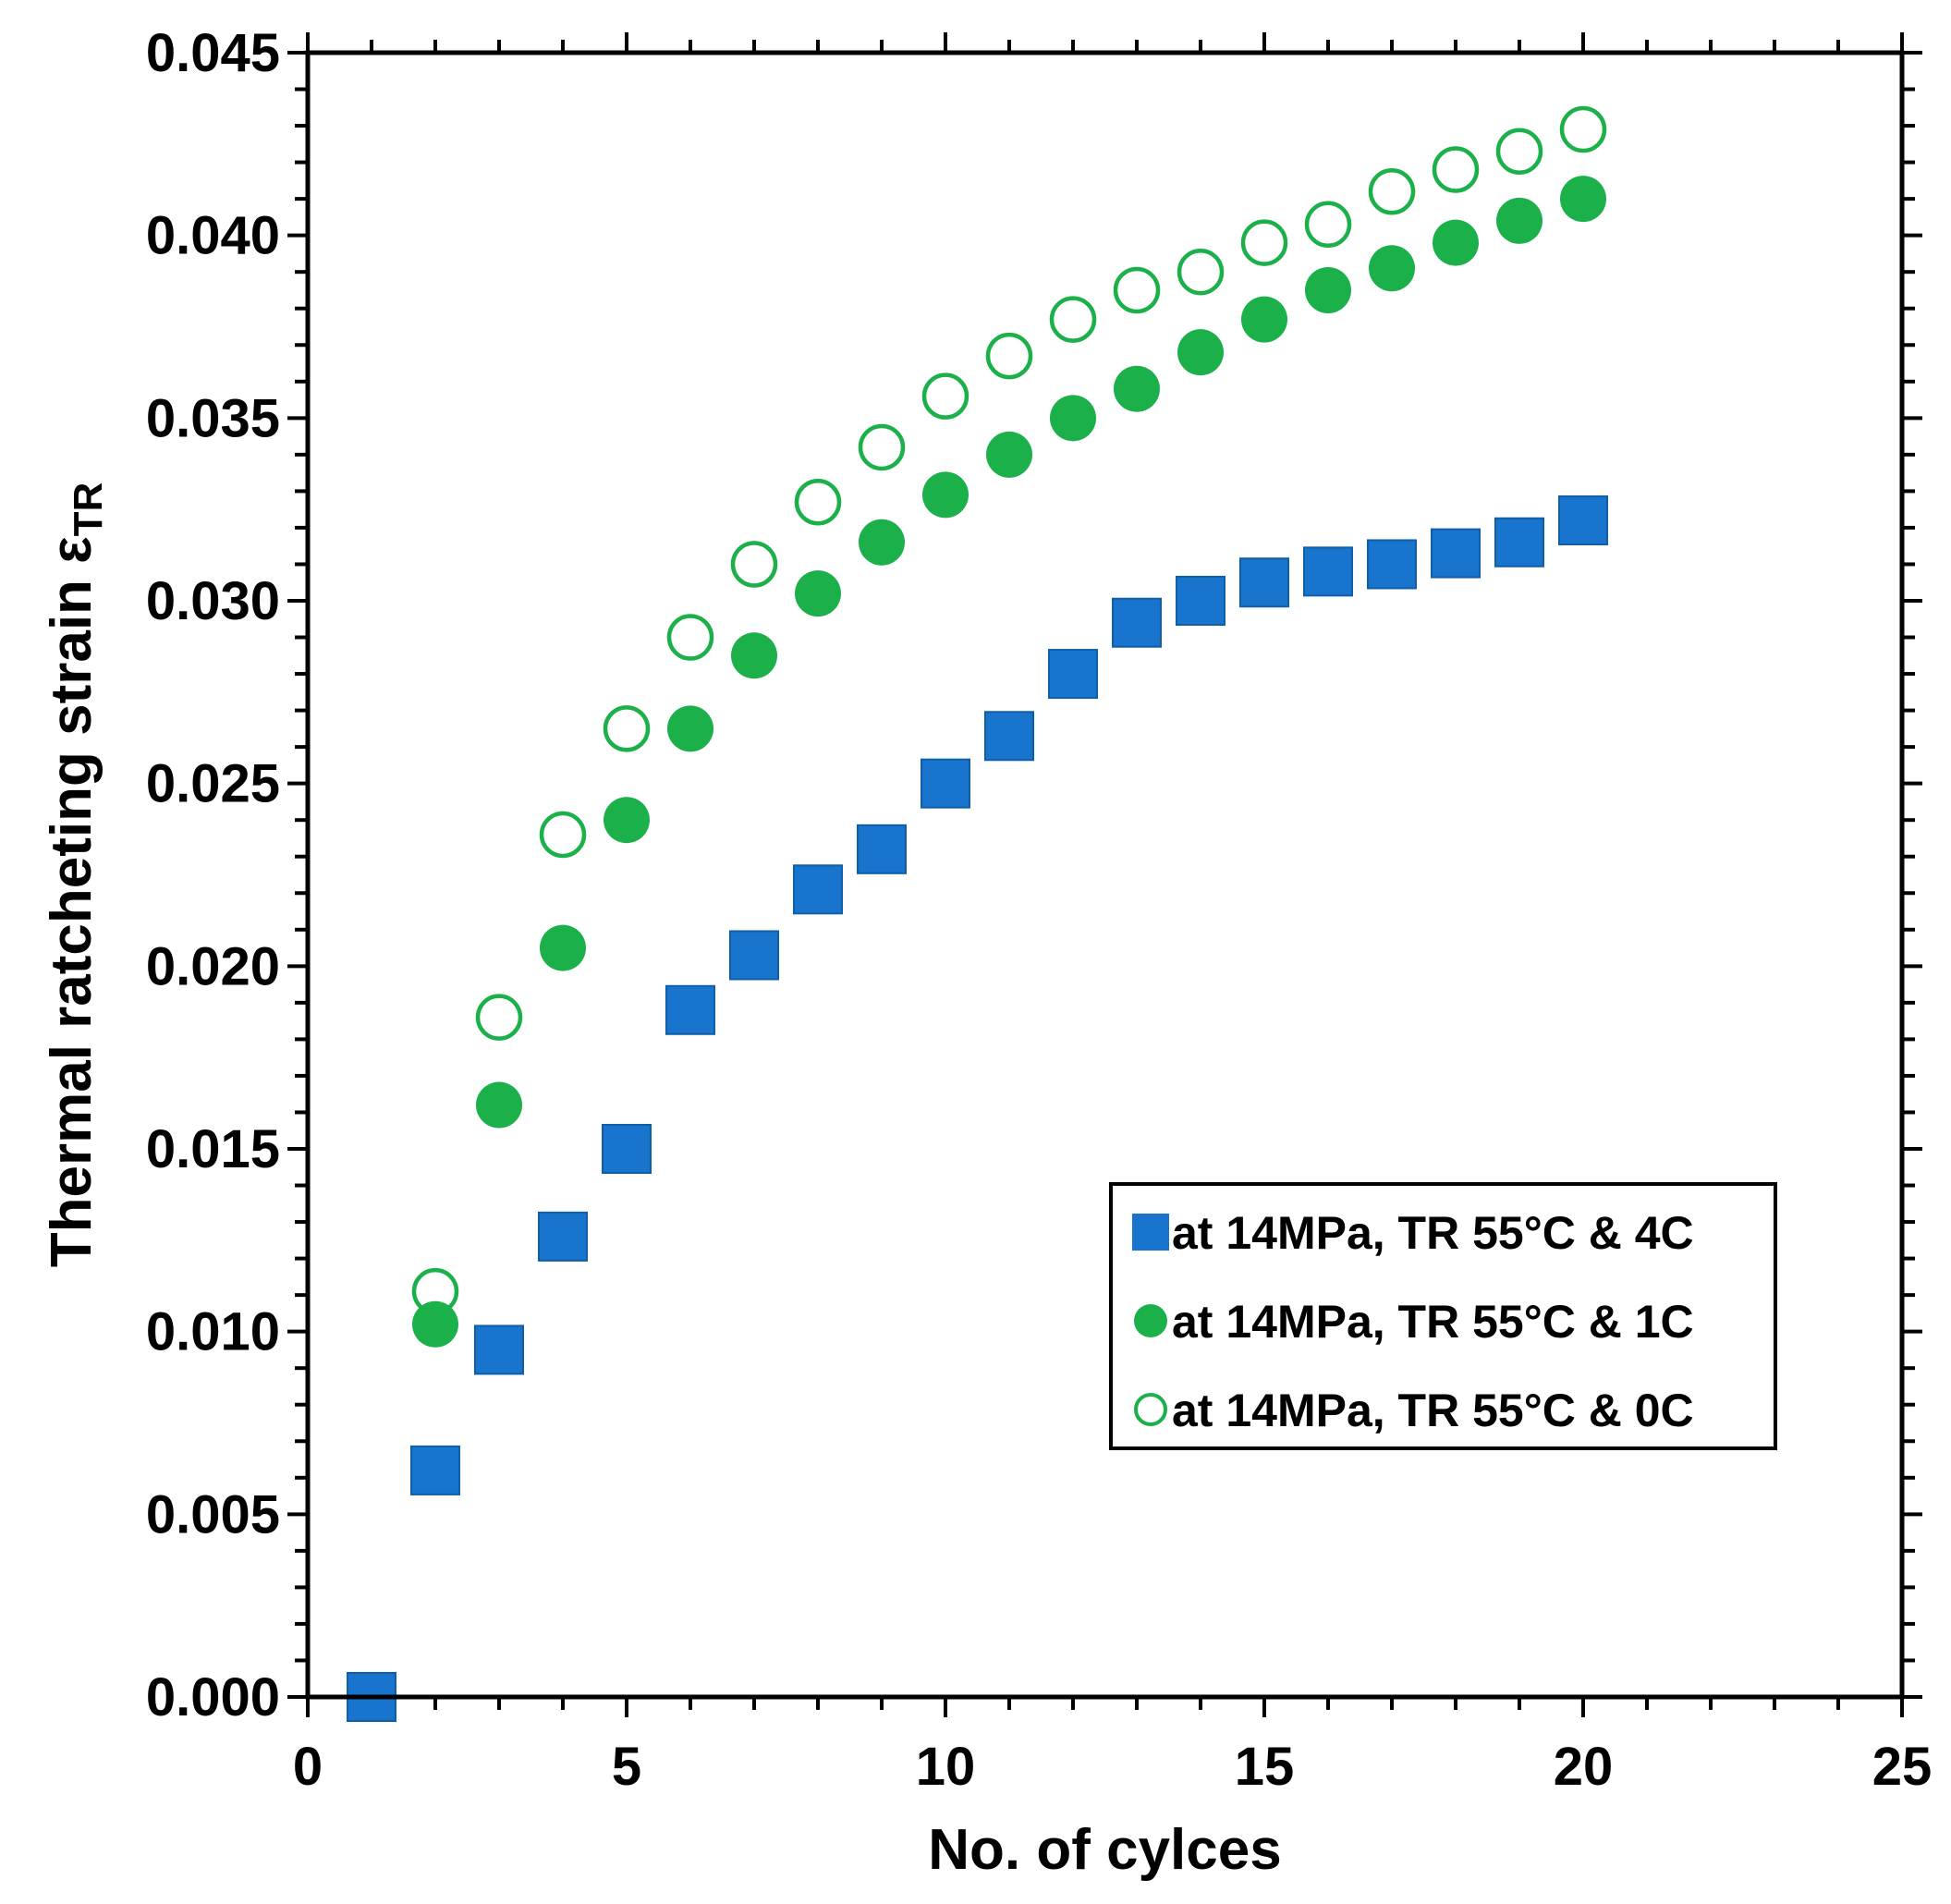 This screenshot has height=1904, width=1951. Describe the element at coordinates (1433, 1233) in the screenshot. I see `legend-label: at 14MPa, TR 55°C & 4C` at that location.